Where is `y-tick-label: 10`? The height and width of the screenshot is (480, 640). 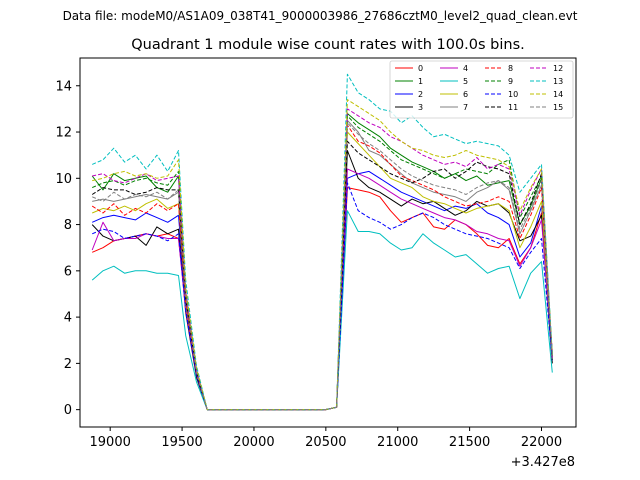 y-tick-label: 10 is located at coordinates (63, 179).